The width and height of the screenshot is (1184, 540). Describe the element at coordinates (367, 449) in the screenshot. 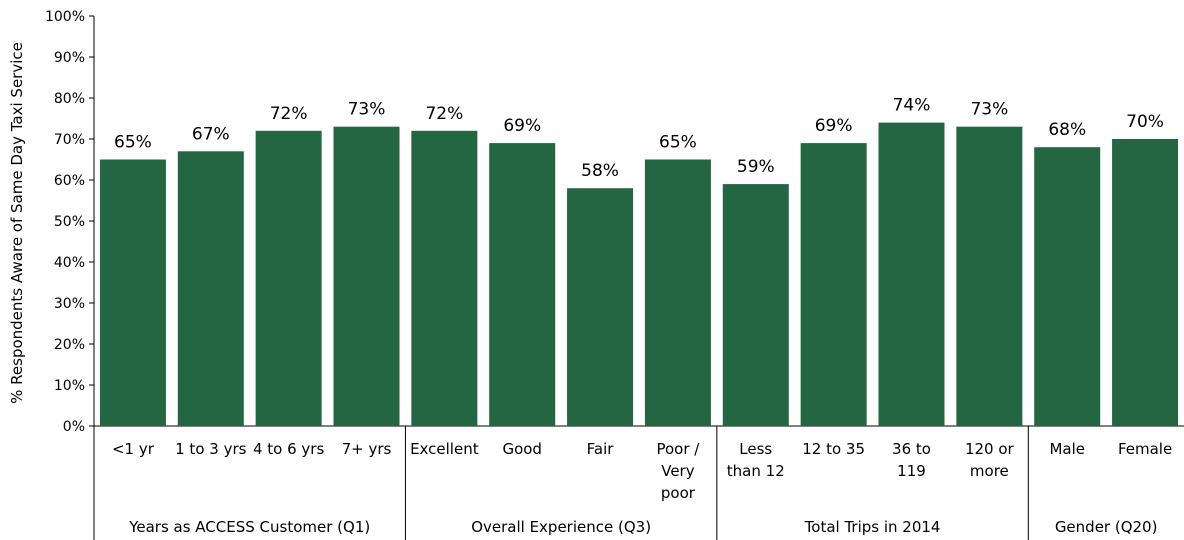

I see `category-label: 7+ yrs` at that location.